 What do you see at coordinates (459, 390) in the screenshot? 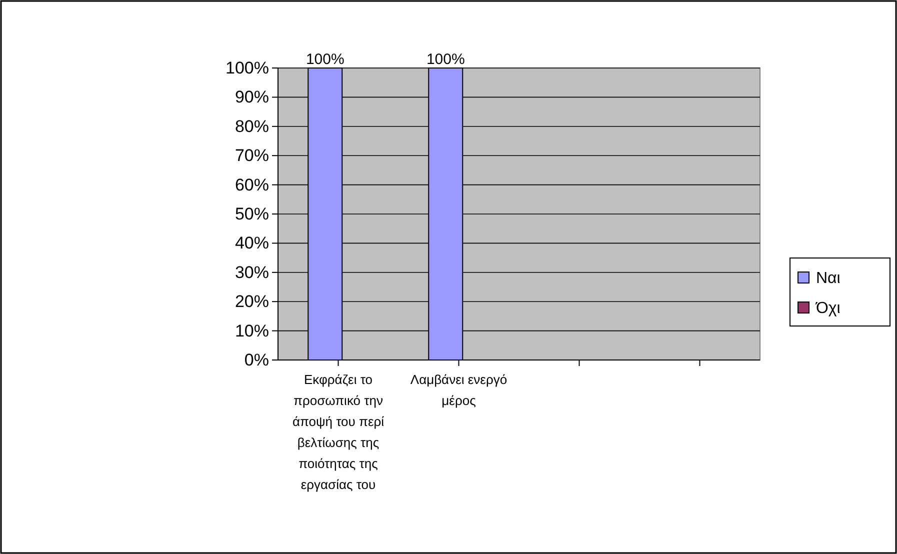
I see `x-tick-label: Λαμβάνει ενεργό μέρος` at bounding box center [459, 390].